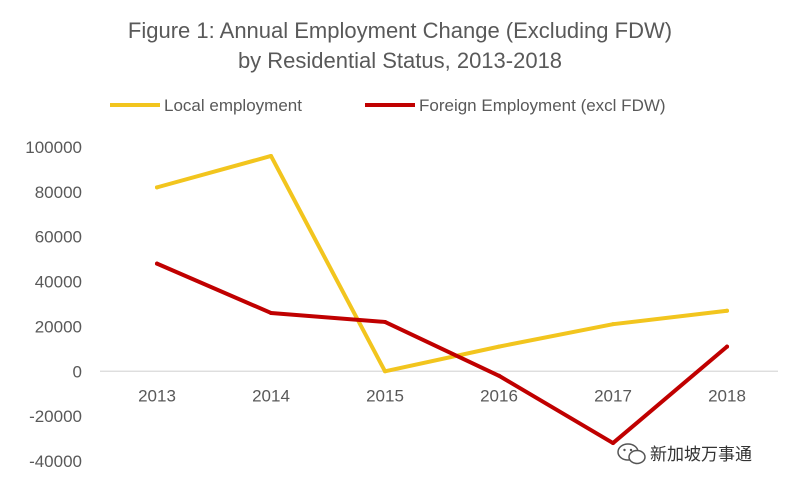 This screenshot has height=487, width=800. I want to click on x-tick-label: 2017, so click(613, 395).